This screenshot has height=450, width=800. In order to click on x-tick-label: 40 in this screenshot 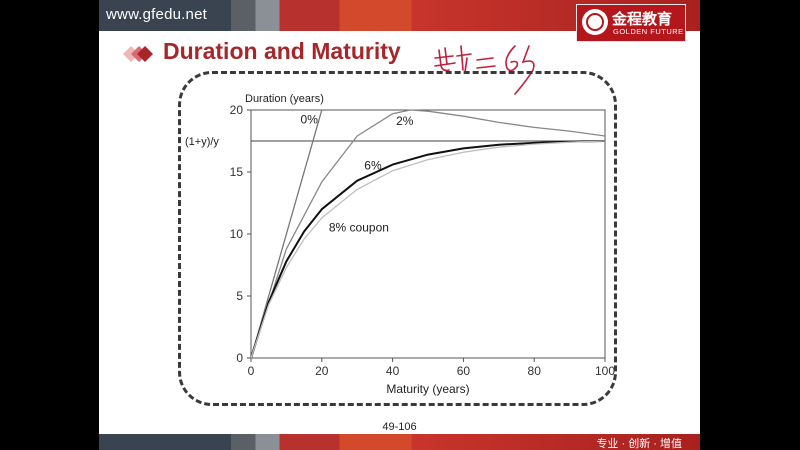, I will do `click(393, 371)`.